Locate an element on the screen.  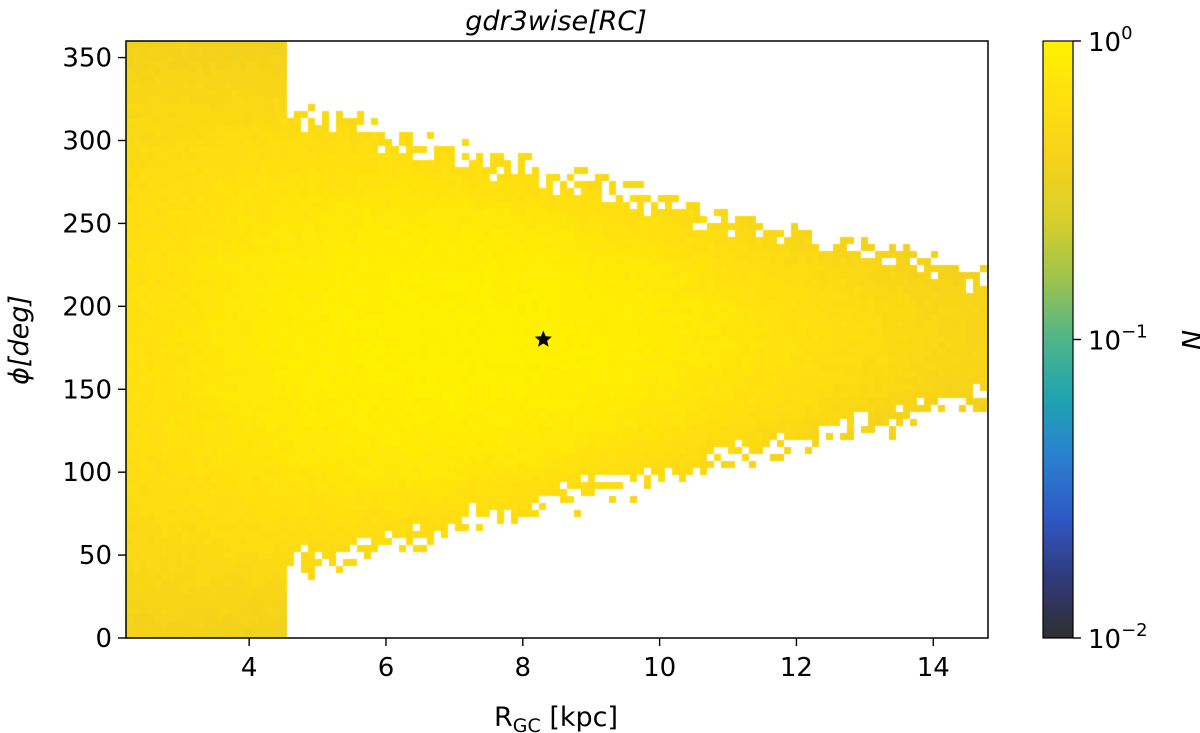
sun-position-star-marker is located at coordinates (543, 338).